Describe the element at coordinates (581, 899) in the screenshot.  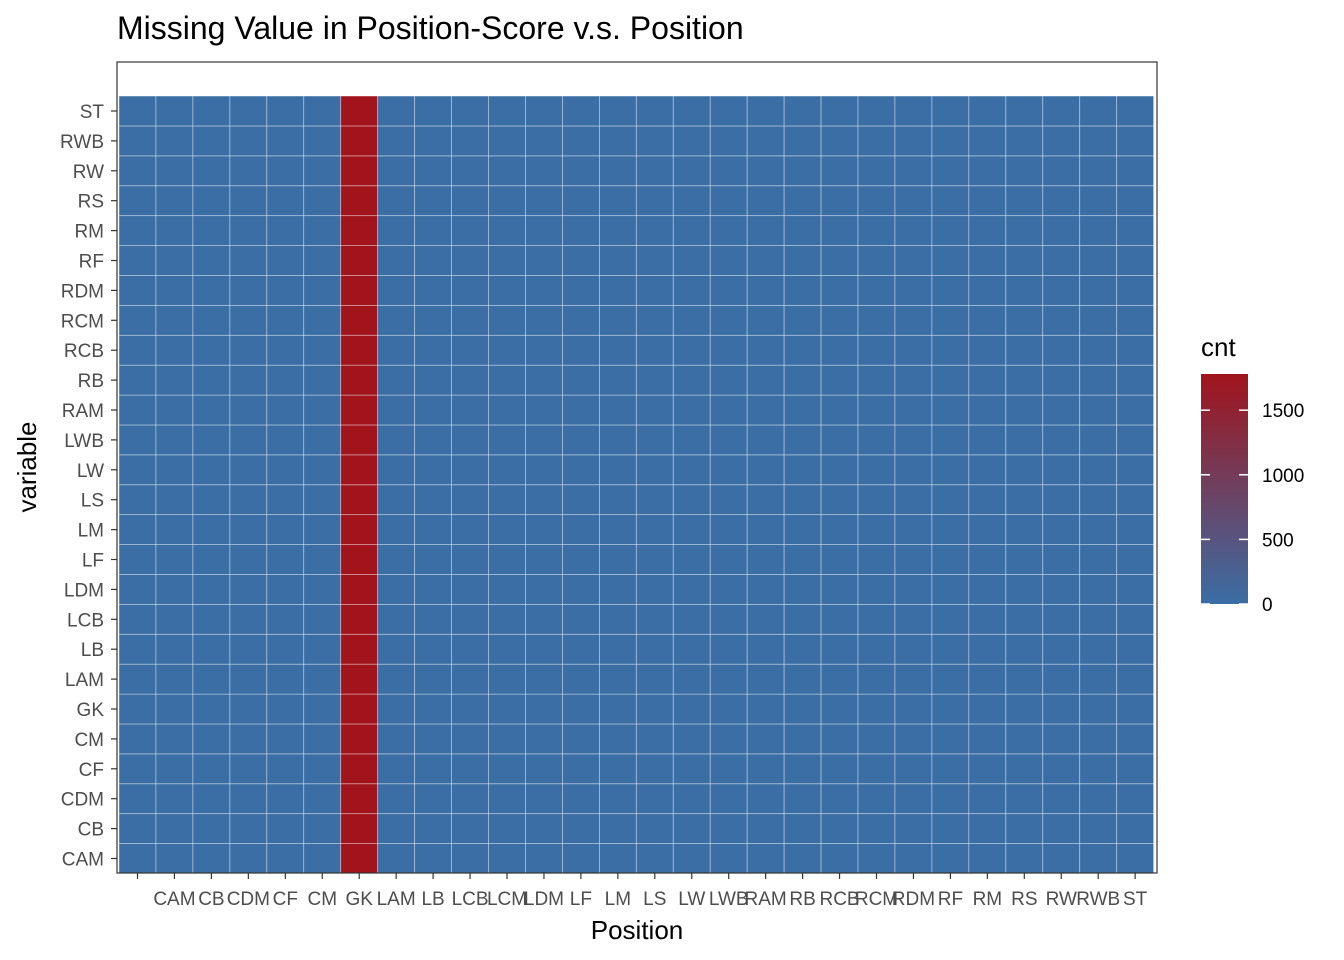
I see `x-tick-label: LF` at that location.